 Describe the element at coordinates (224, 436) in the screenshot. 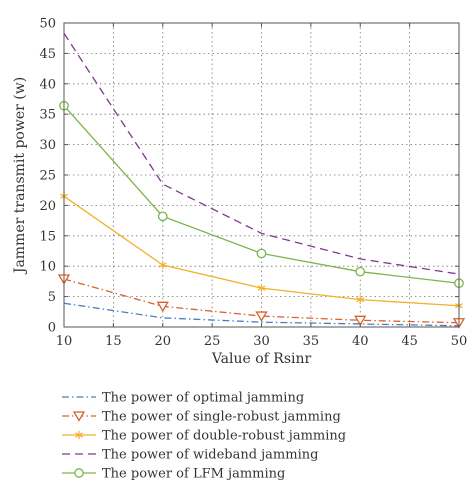

I see `legend-label: The power of double-robust jamming` at that location.